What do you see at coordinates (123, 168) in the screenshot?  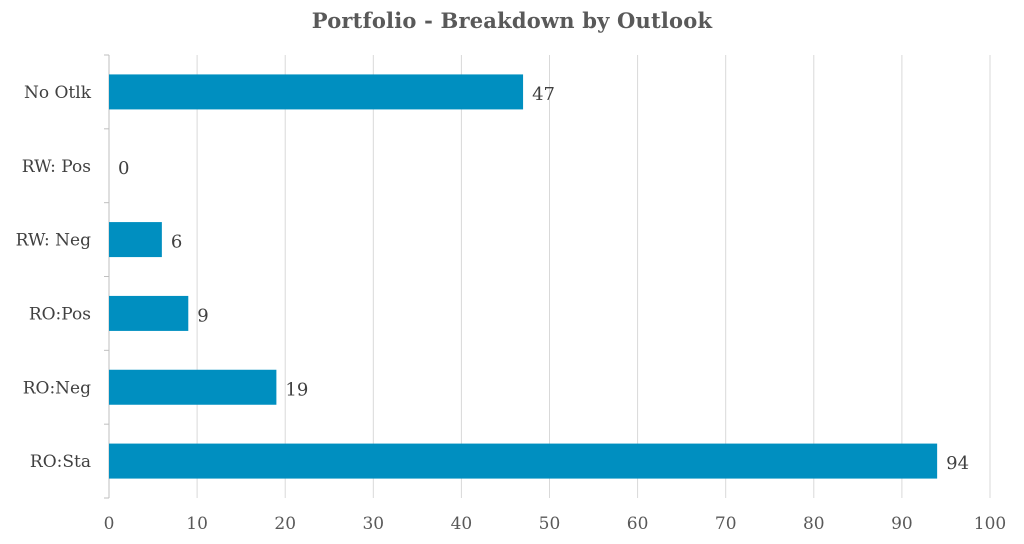 I see `data-label-rw-pos: 0` at bounding box center [123, 168].